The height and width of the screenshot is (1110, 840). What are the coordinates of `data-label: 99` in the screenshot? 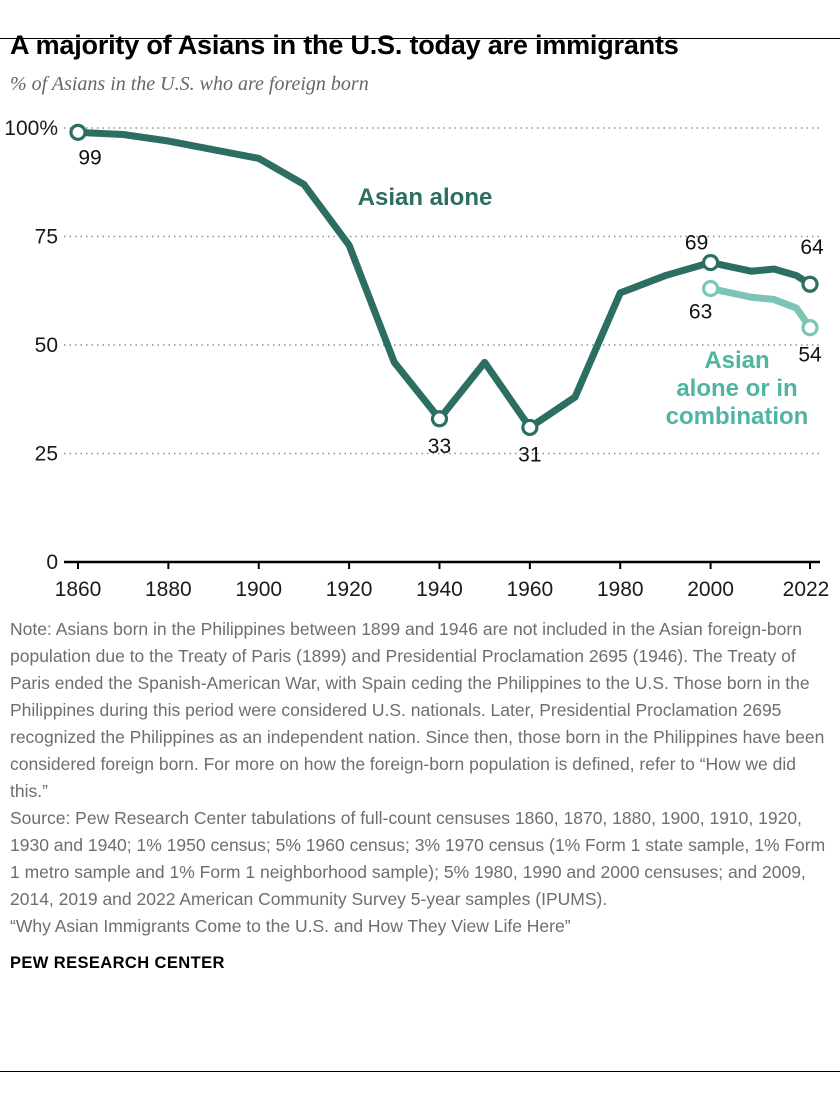 It's located at (89, 157).